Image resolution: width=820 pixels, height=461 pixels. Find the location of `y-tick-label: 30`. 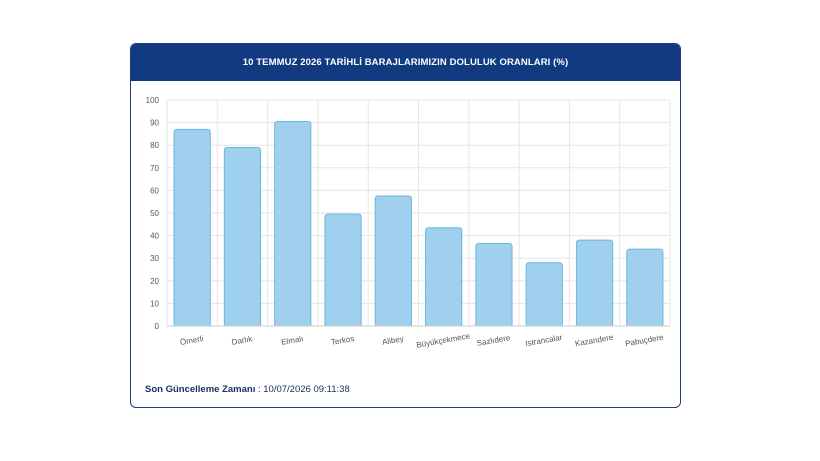

y-tick-label: 30 is located at coordinates (154, 258).